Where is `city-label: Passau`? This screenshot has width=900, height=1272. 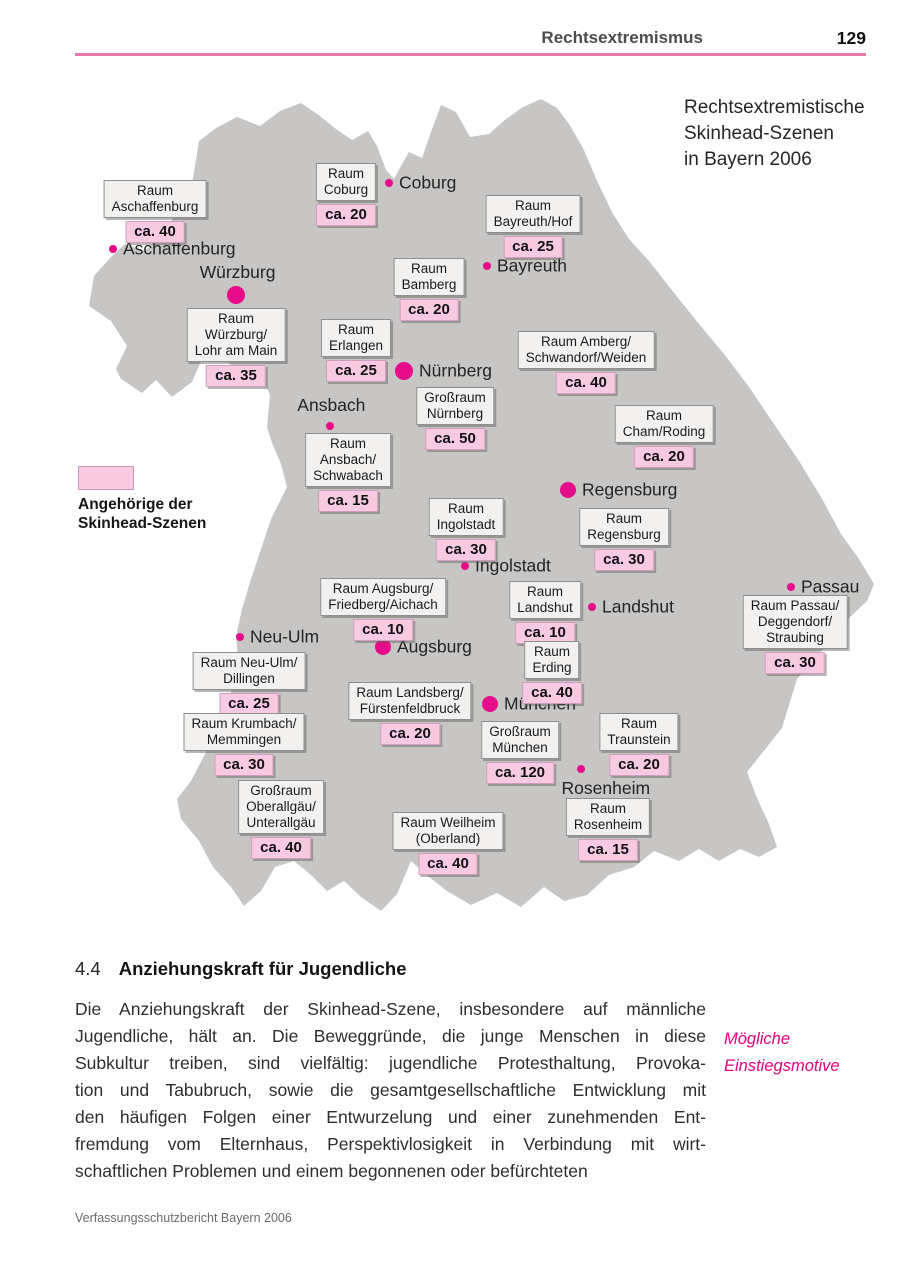 city-label: Passau is located at coordinates (830, 586).